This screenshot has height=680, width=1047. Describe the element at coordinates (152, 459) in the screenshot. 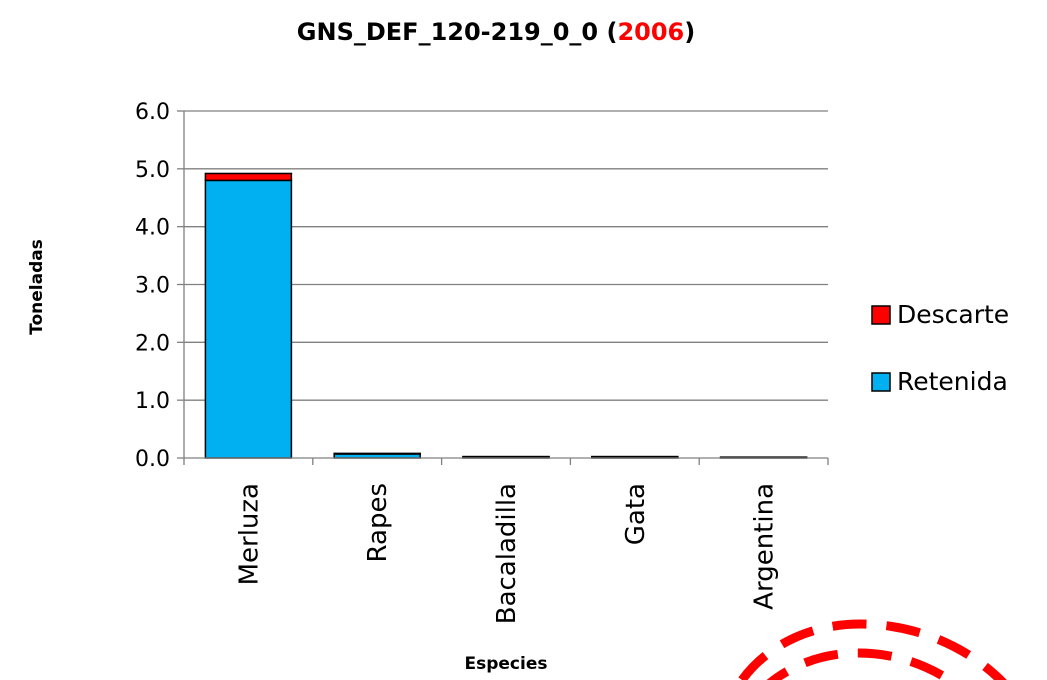

I see `y-tick-label: 0.0` at that location.